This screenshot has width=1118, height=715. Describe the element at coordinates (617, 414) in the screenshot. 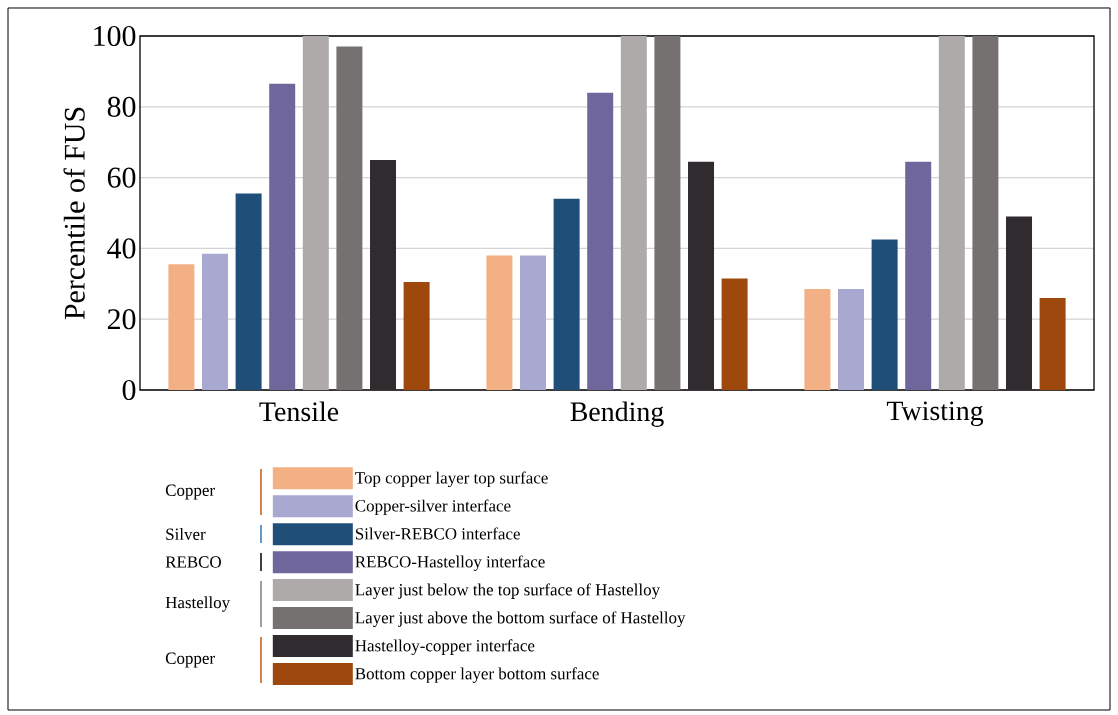

I see `x-tick-label: Bending` at that location.